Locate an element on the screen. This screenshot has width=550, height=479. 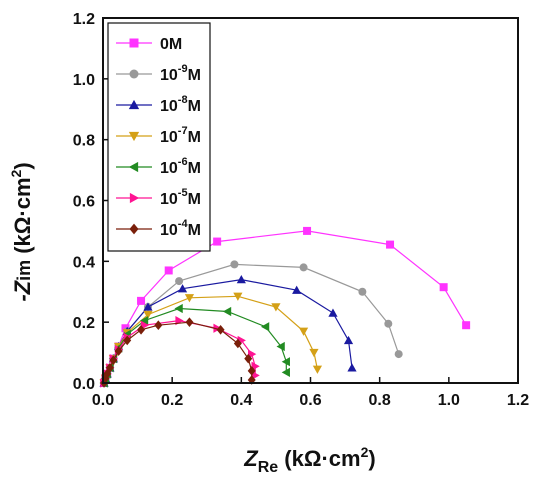
legend-label: 0M is located at coordinates (171, 44).